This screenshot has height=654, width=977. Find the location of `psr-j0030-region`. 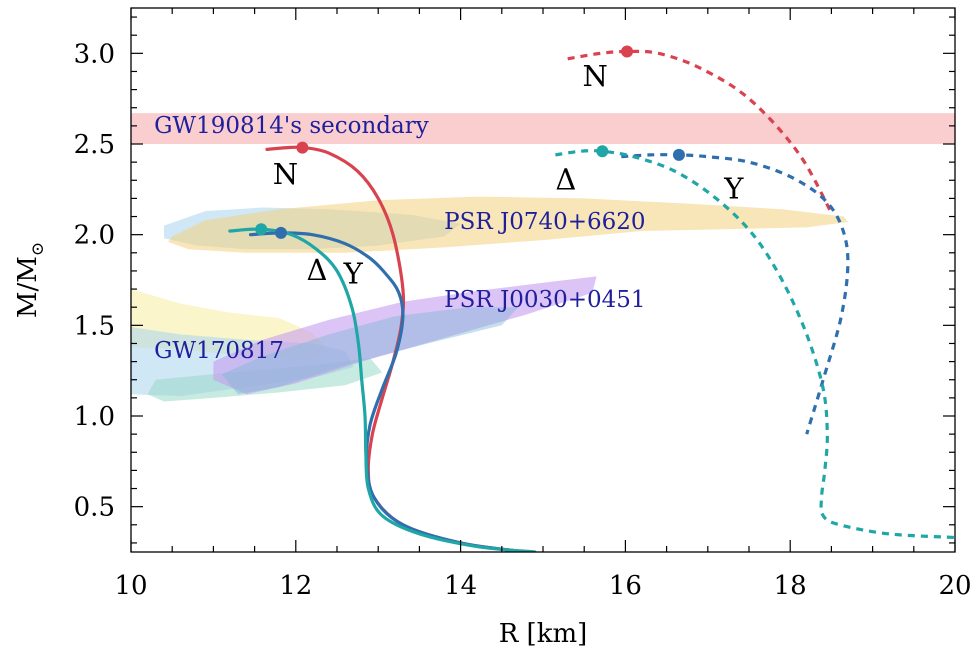

psr-j0030-region is located at coordinates (405, 335).